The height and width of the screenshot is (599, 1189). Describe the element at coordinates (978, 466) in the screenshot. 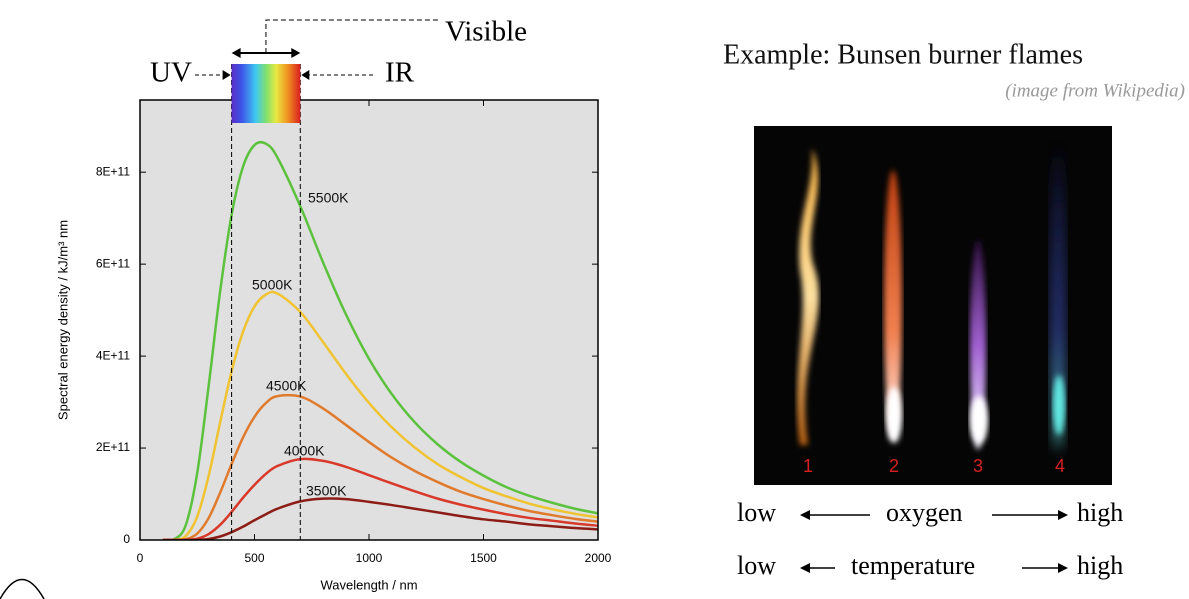

I see `flame-number: 3` at that location.